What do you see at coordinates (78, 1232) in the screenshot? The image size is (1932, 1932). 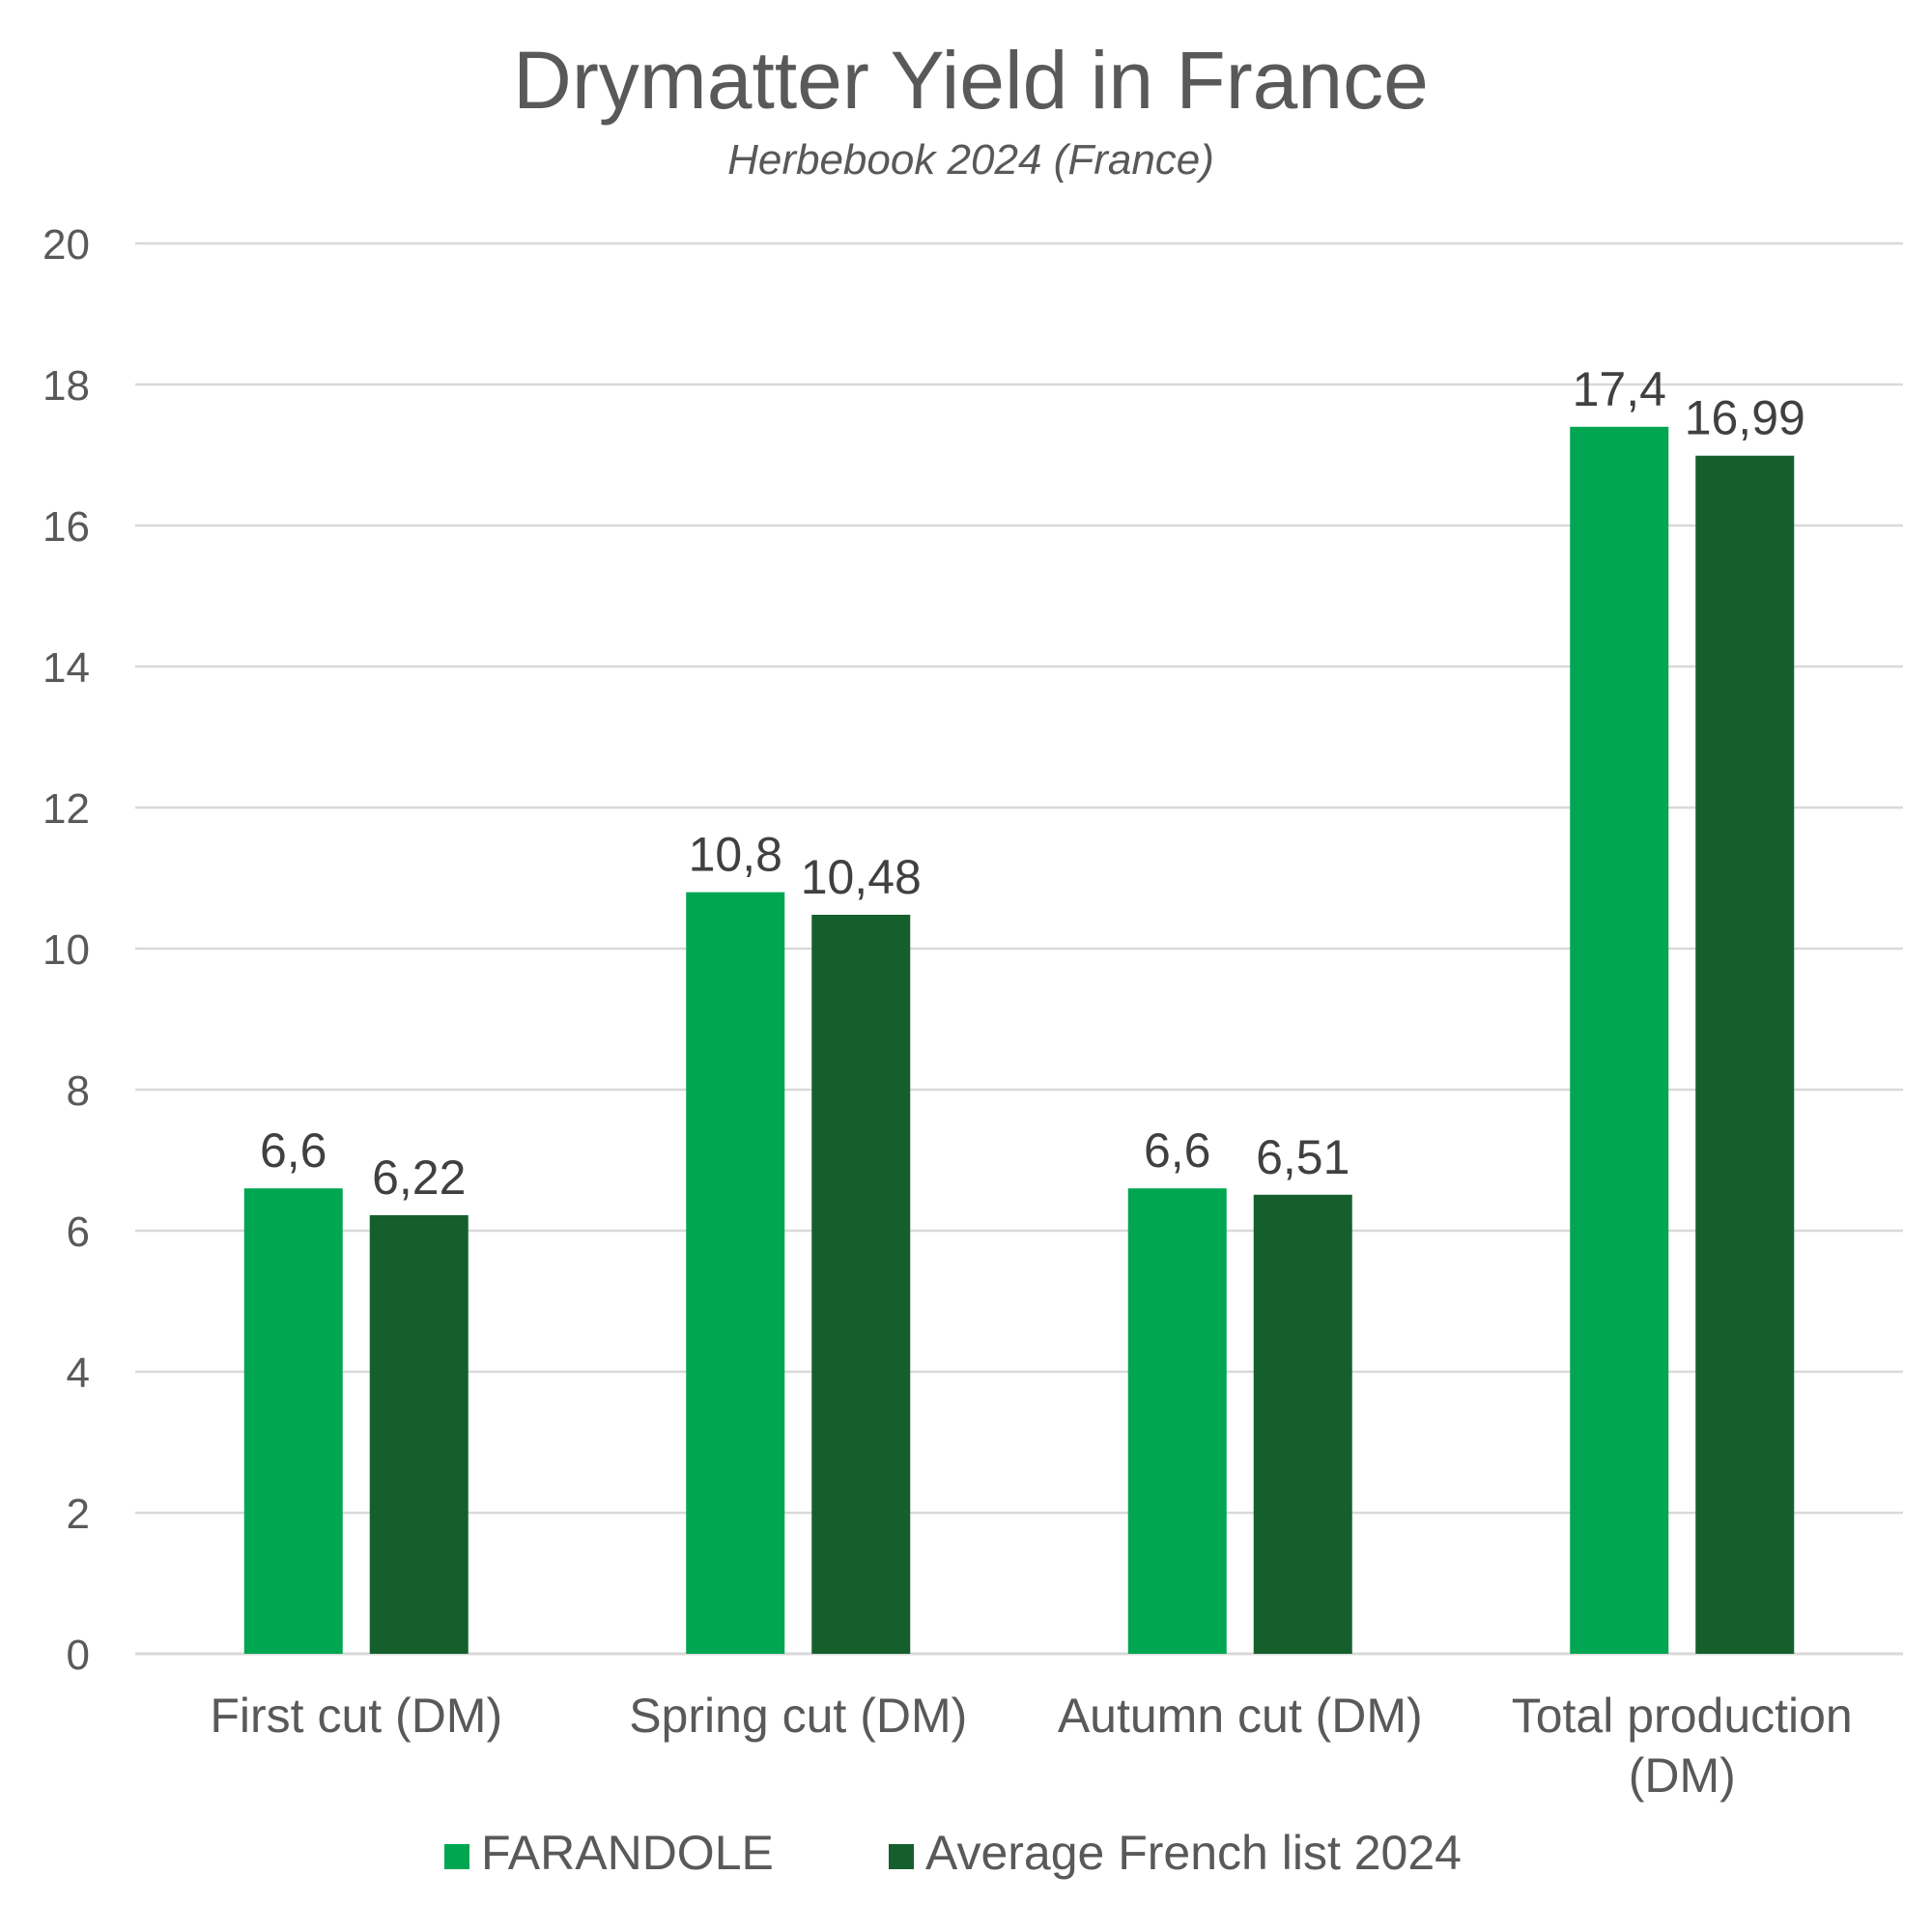 I see `y-tick-label: 6` at bounding box center [78, 1232].